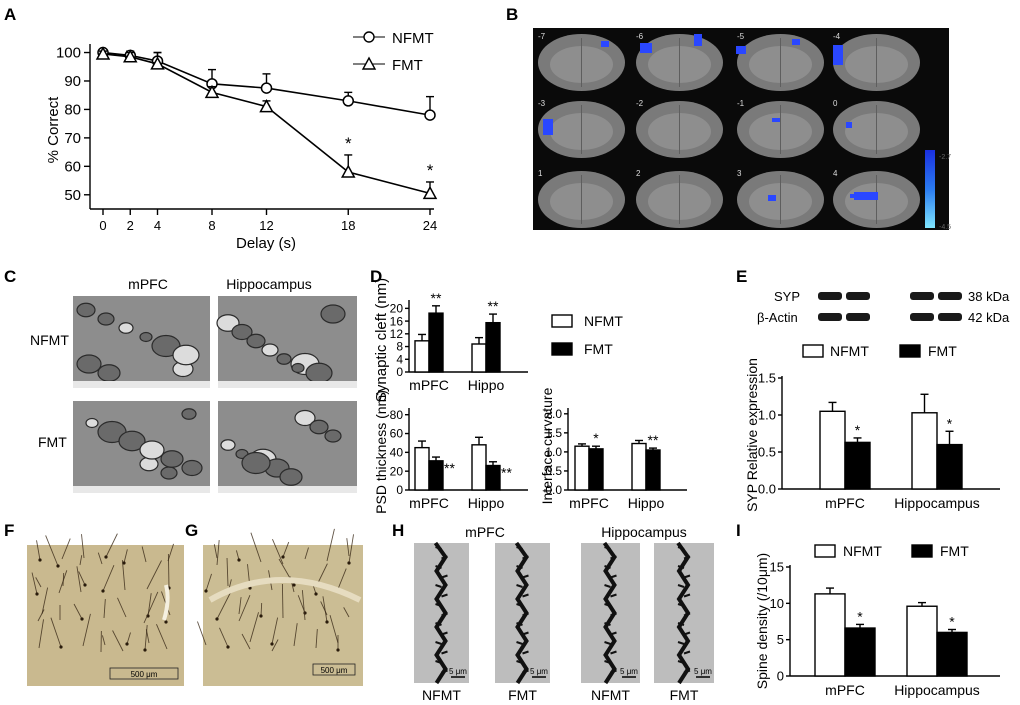  Describe the element at coordinates (767, 489) in the screenshot. I see `chartE-y-tick-label: 0.0` at that location.